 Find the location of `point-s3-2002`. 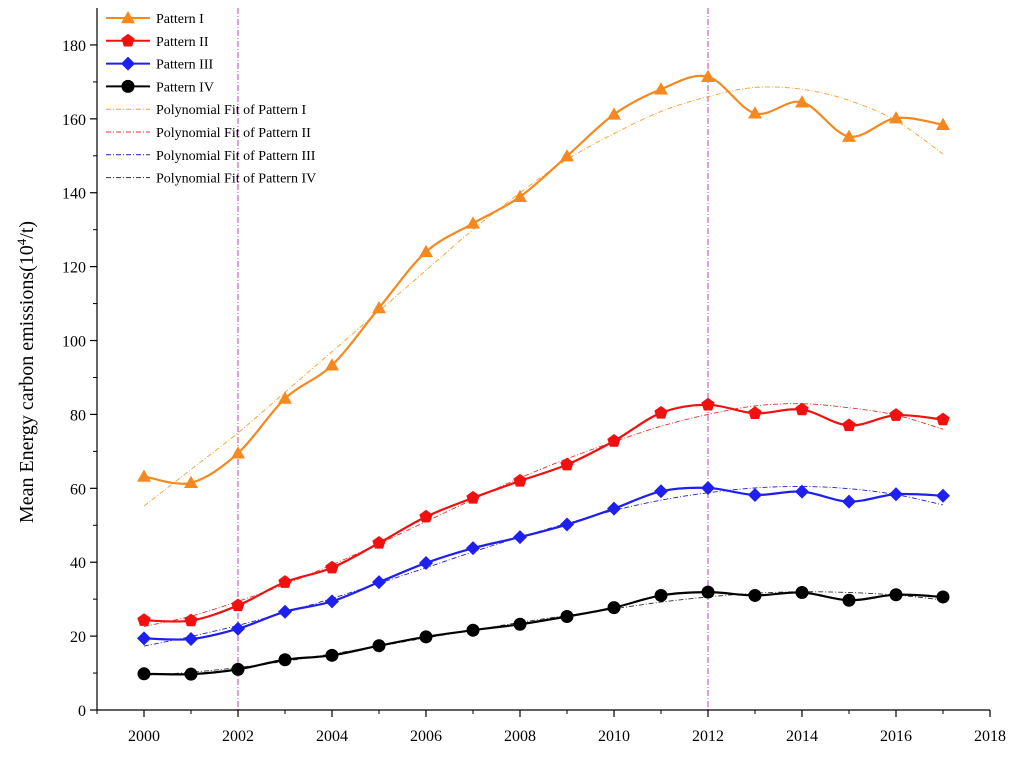

point-s3-2002 is located at coordinates (238, 628).